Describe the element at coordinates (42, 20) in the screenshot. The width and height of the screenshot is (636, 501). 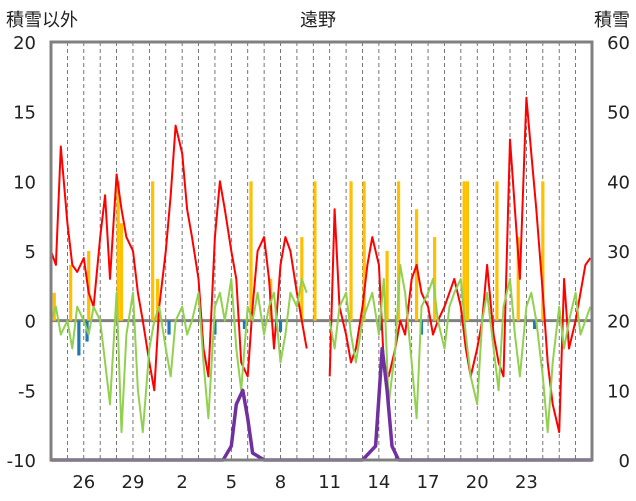
I see `left-axis-title: 積雪以外` at that location.